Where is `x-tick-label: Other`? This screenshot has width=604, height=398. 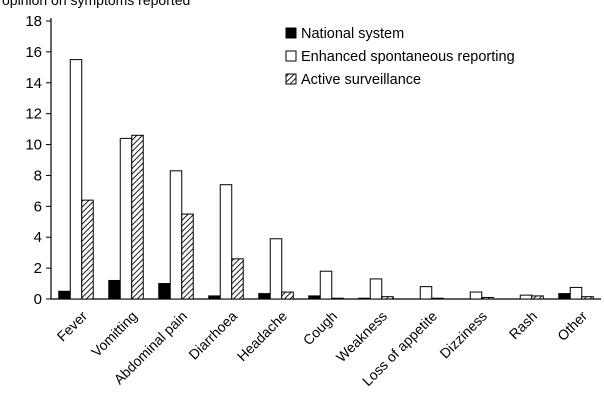
x-tick-label: Other is located at coordinates (572, 326).